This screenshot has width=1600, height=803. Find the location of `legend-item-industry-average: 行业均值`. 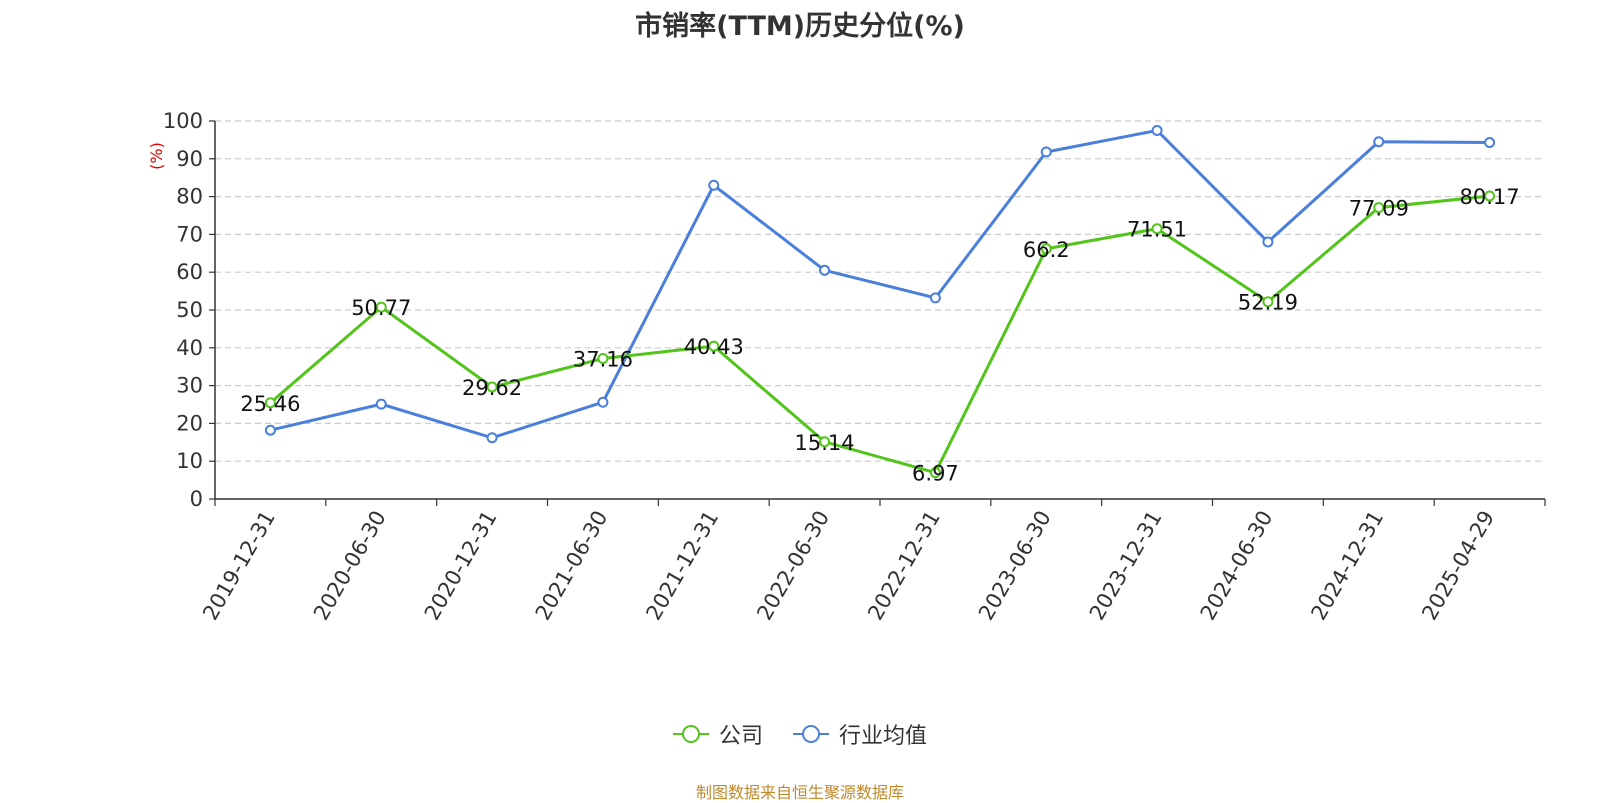

legend-item-industry-average: 行业均值 is located at coordinates (860, 734).